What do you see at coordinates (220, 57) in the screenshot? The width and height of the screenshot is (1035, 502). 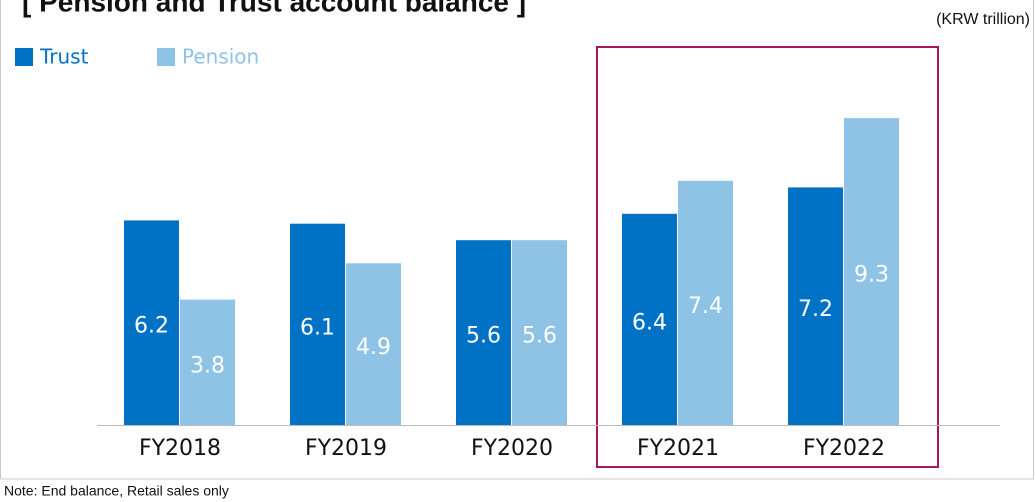 I see `legend-label: Pension` at bounding box center [220, 57].